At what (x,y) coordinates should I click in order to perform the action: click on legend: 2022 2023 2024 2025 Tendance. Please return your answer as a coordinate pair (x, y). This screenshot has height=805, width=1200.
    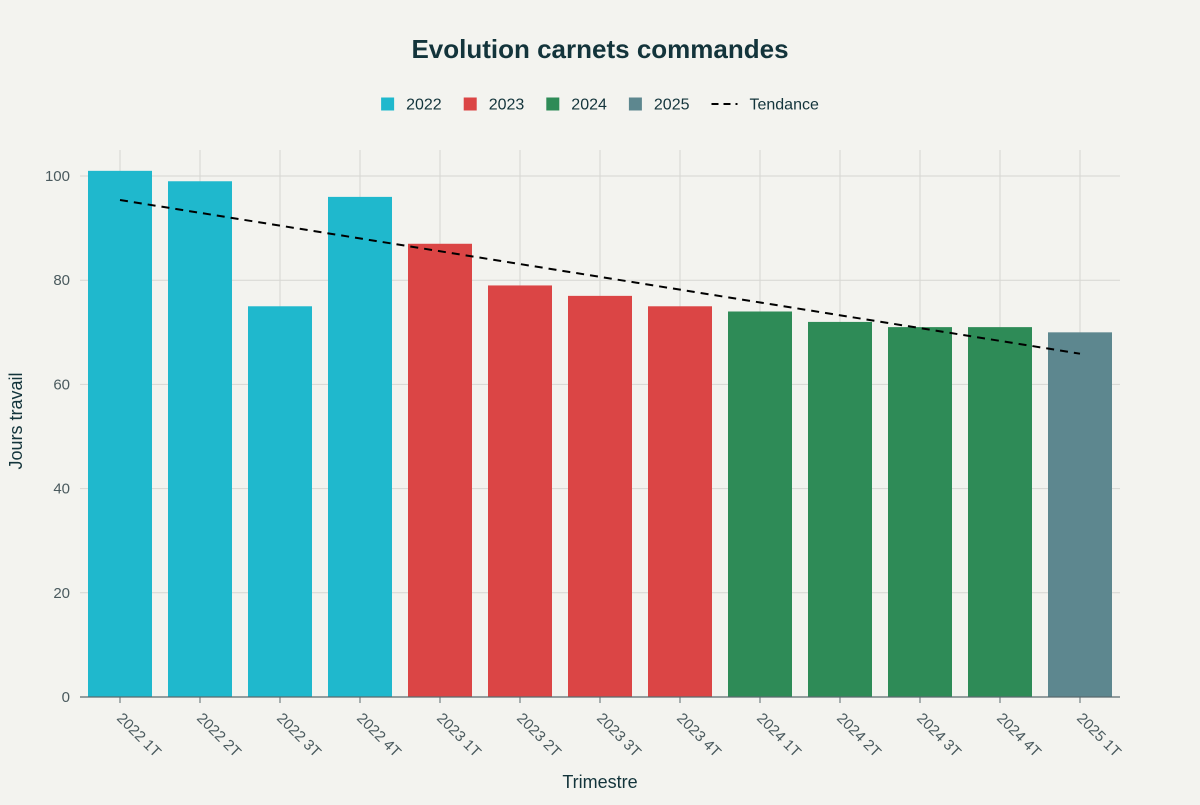
    Looking at the image, I should click on (600, 105).